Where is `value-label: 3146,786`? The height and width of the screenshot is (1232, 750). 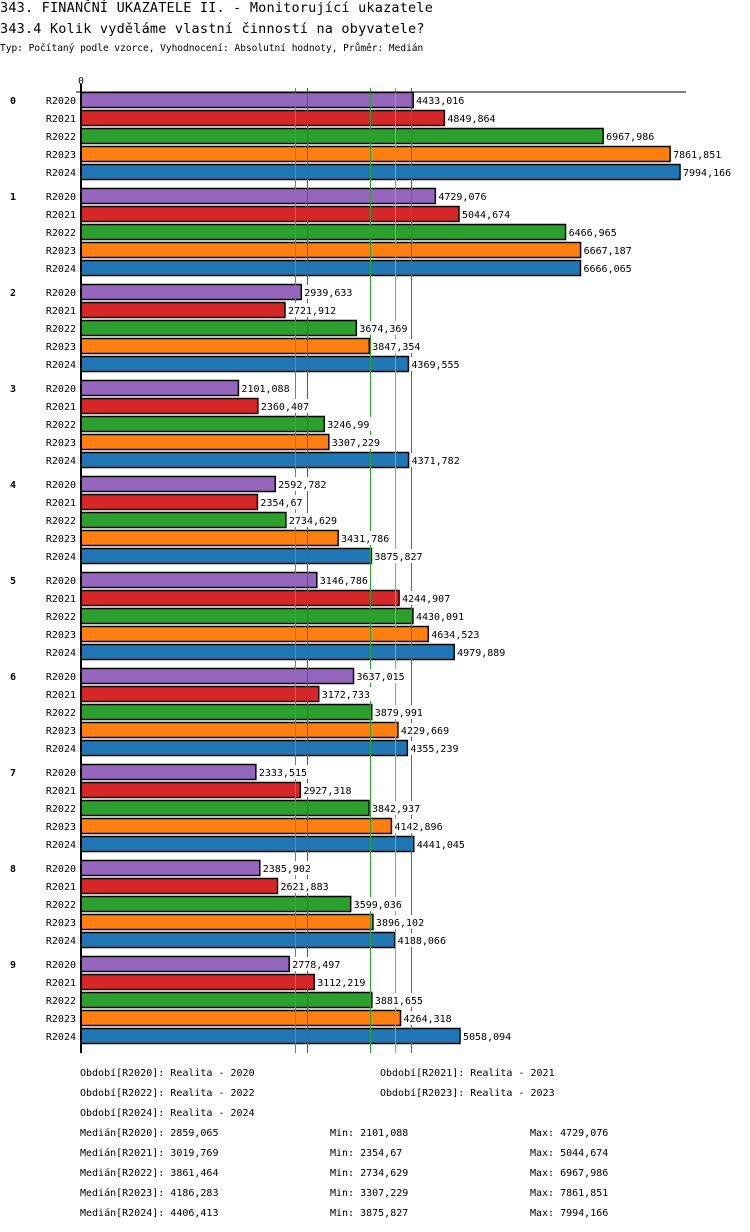 value-label: 3146,786 is located at coordinates (344, 581).